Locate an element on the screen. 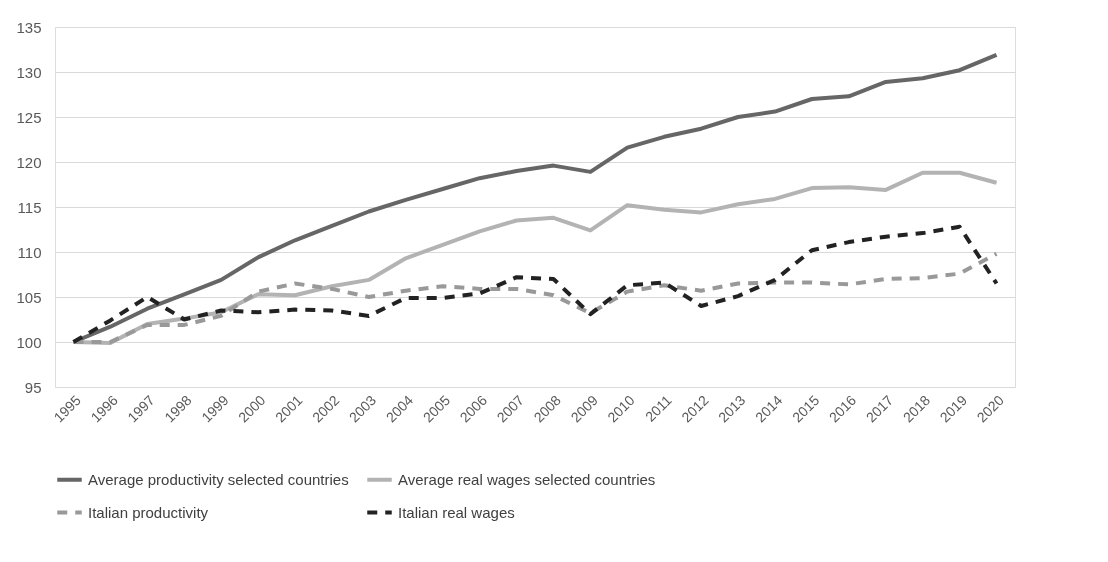 This screenshot has height=562, width=1108. y-tick-label: 125 is located at coordinates (29, 117).